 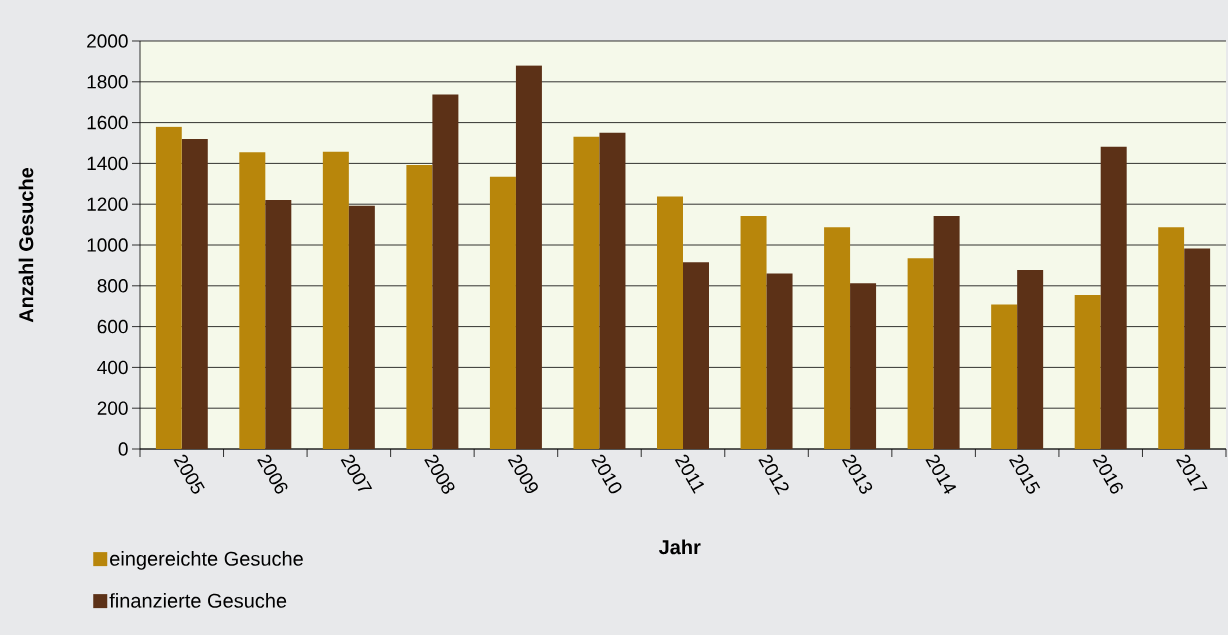 I want to click on y-tick-label: 200, so click(x=112, y=408).